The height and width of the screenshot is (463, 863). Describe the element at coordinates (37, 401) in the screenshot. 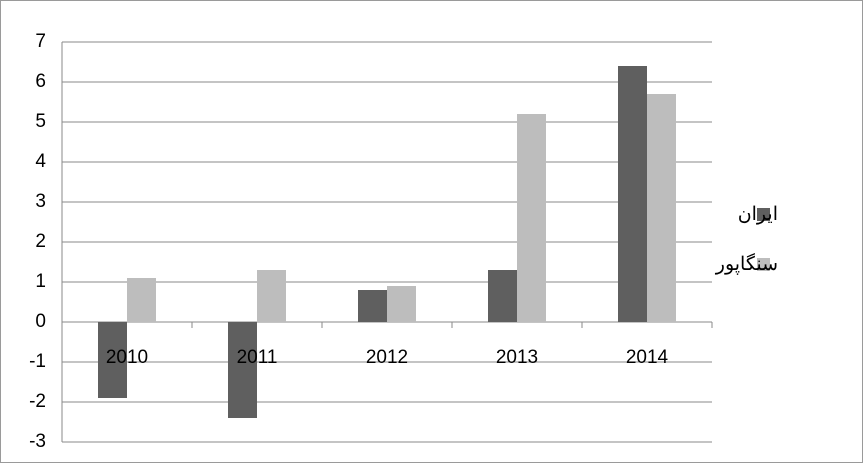

I see `y-tick-label: -2` at that location.